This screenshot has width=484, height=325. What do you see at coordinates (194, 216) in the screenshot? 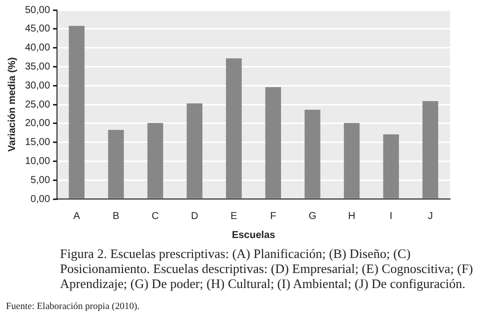
I see `x-tick-label: D` at bounding box center [194, 216].